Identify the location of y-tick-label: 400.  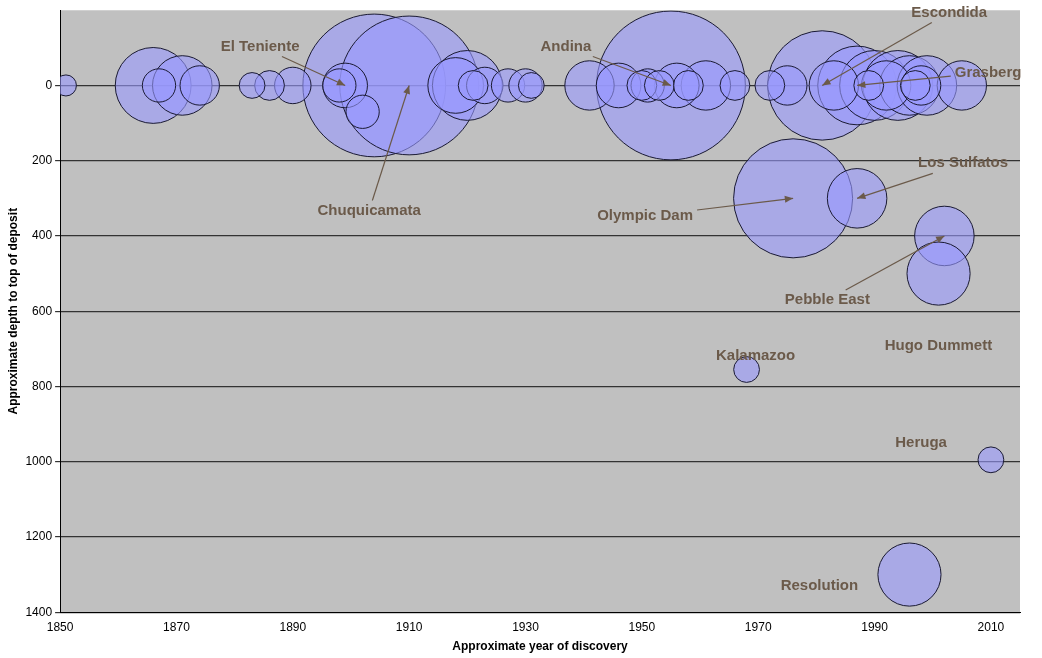
(42, 235).